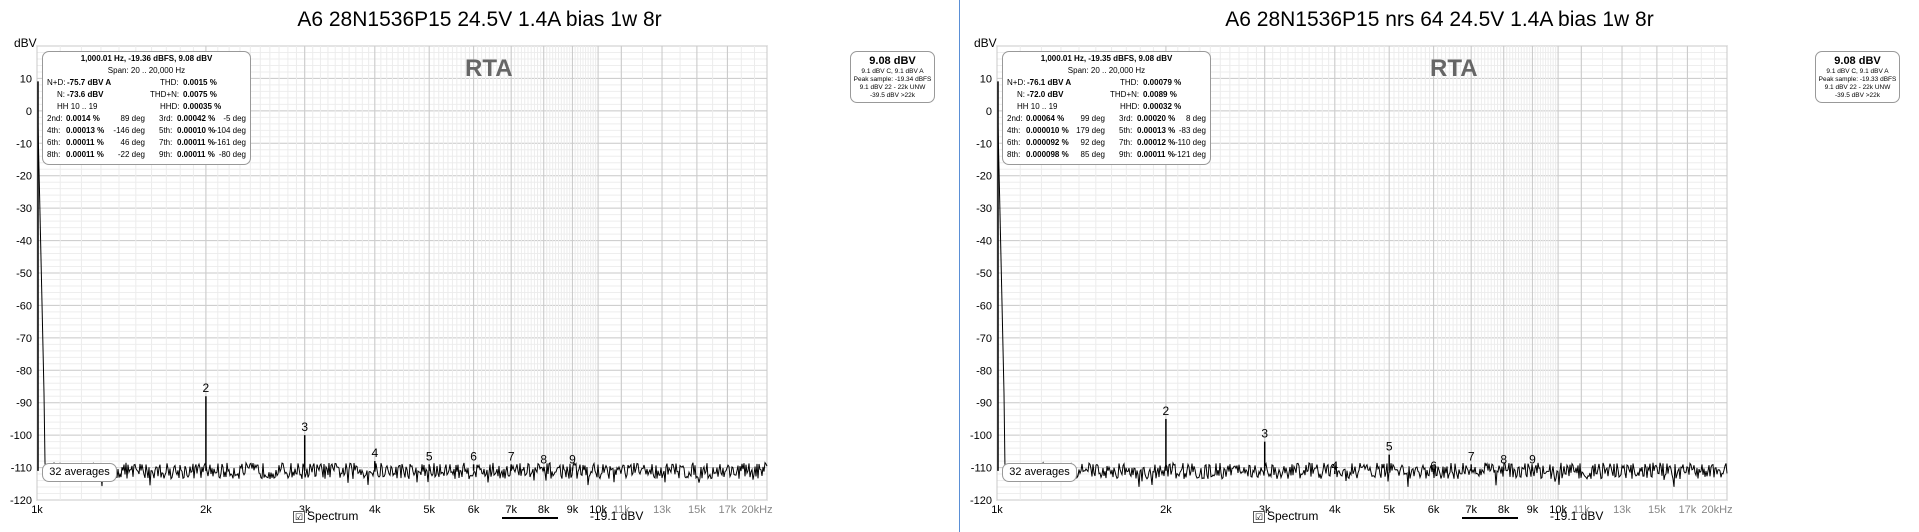  Describe the element at coordinates (892, 79) in the screenshot. I see `level-line: Peak sample: -19.34 dBFS` at that location.